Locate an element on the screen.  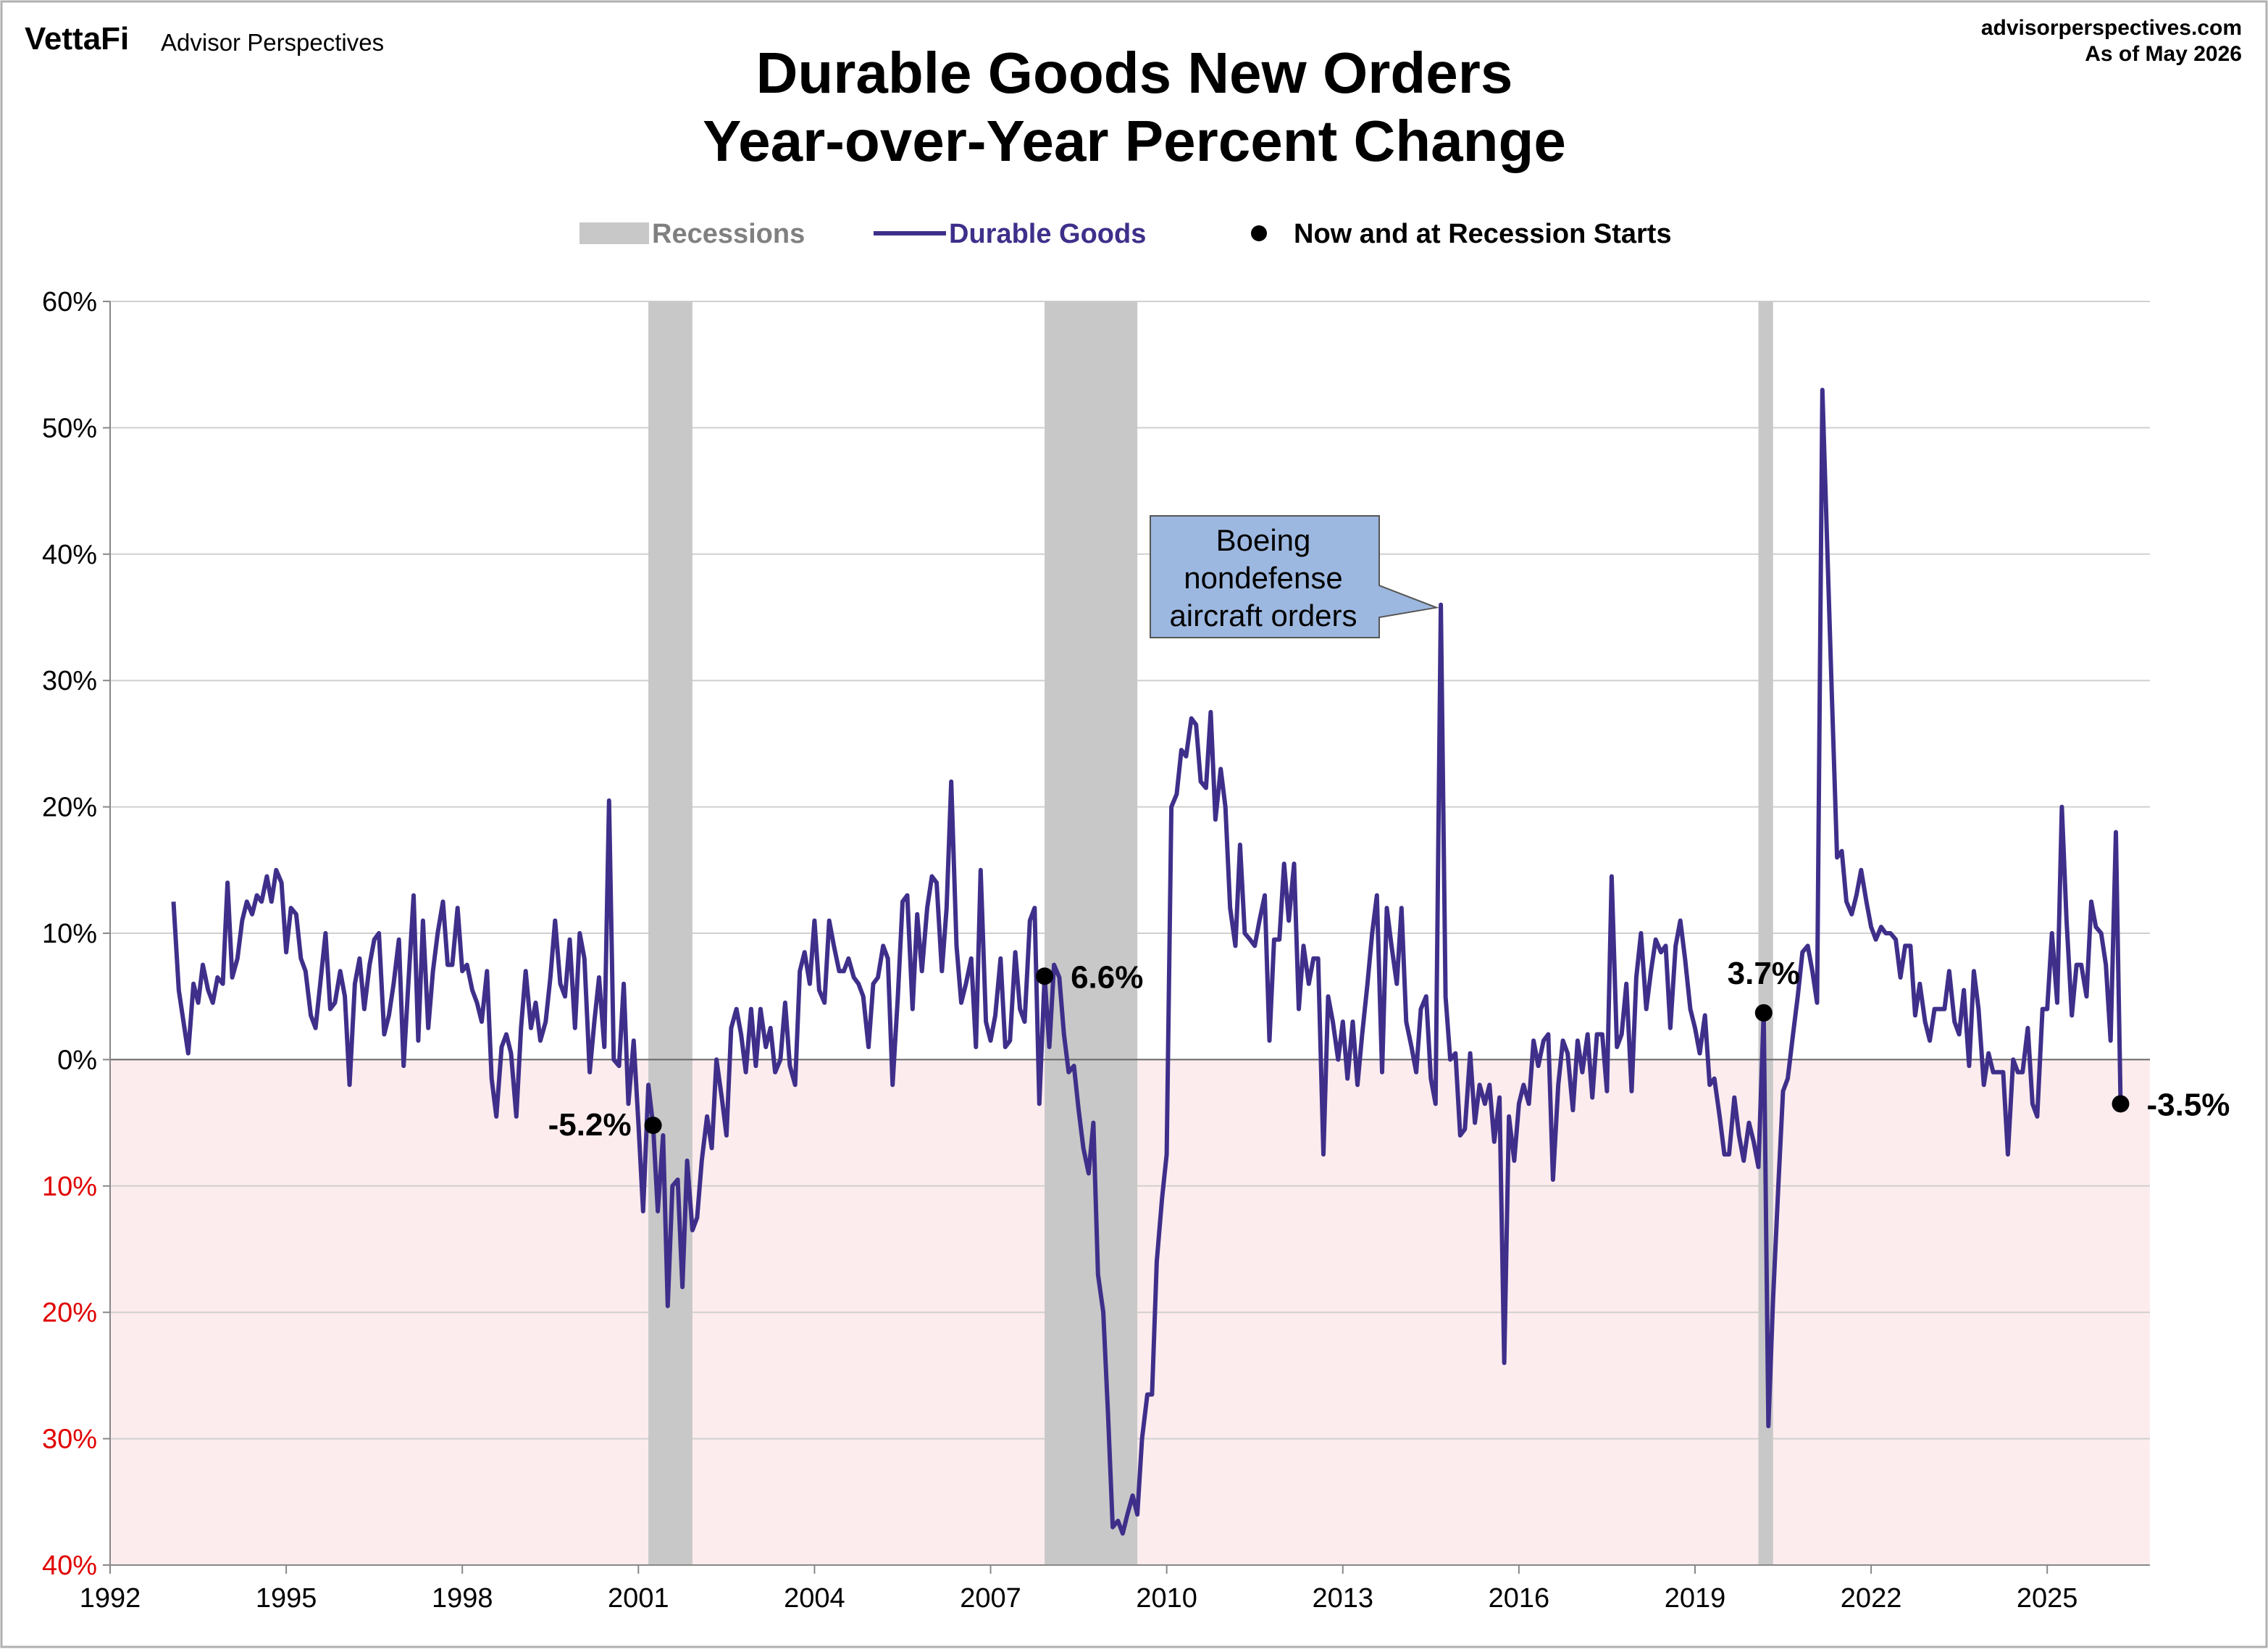
chart-title-line1: Durable Goods New Orders is located at coordinates (1134, 73).